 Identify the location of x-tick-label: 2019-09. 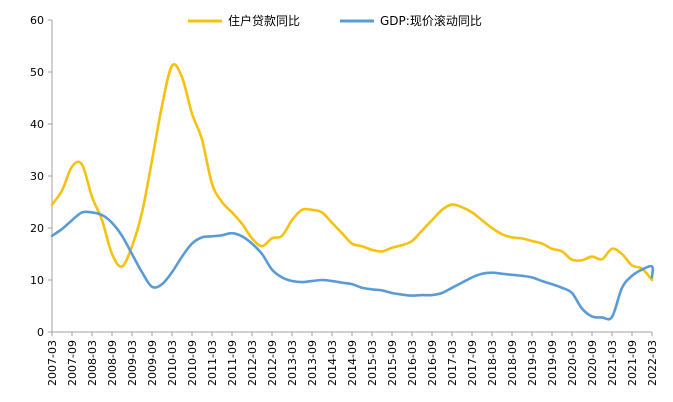
(552, 363).